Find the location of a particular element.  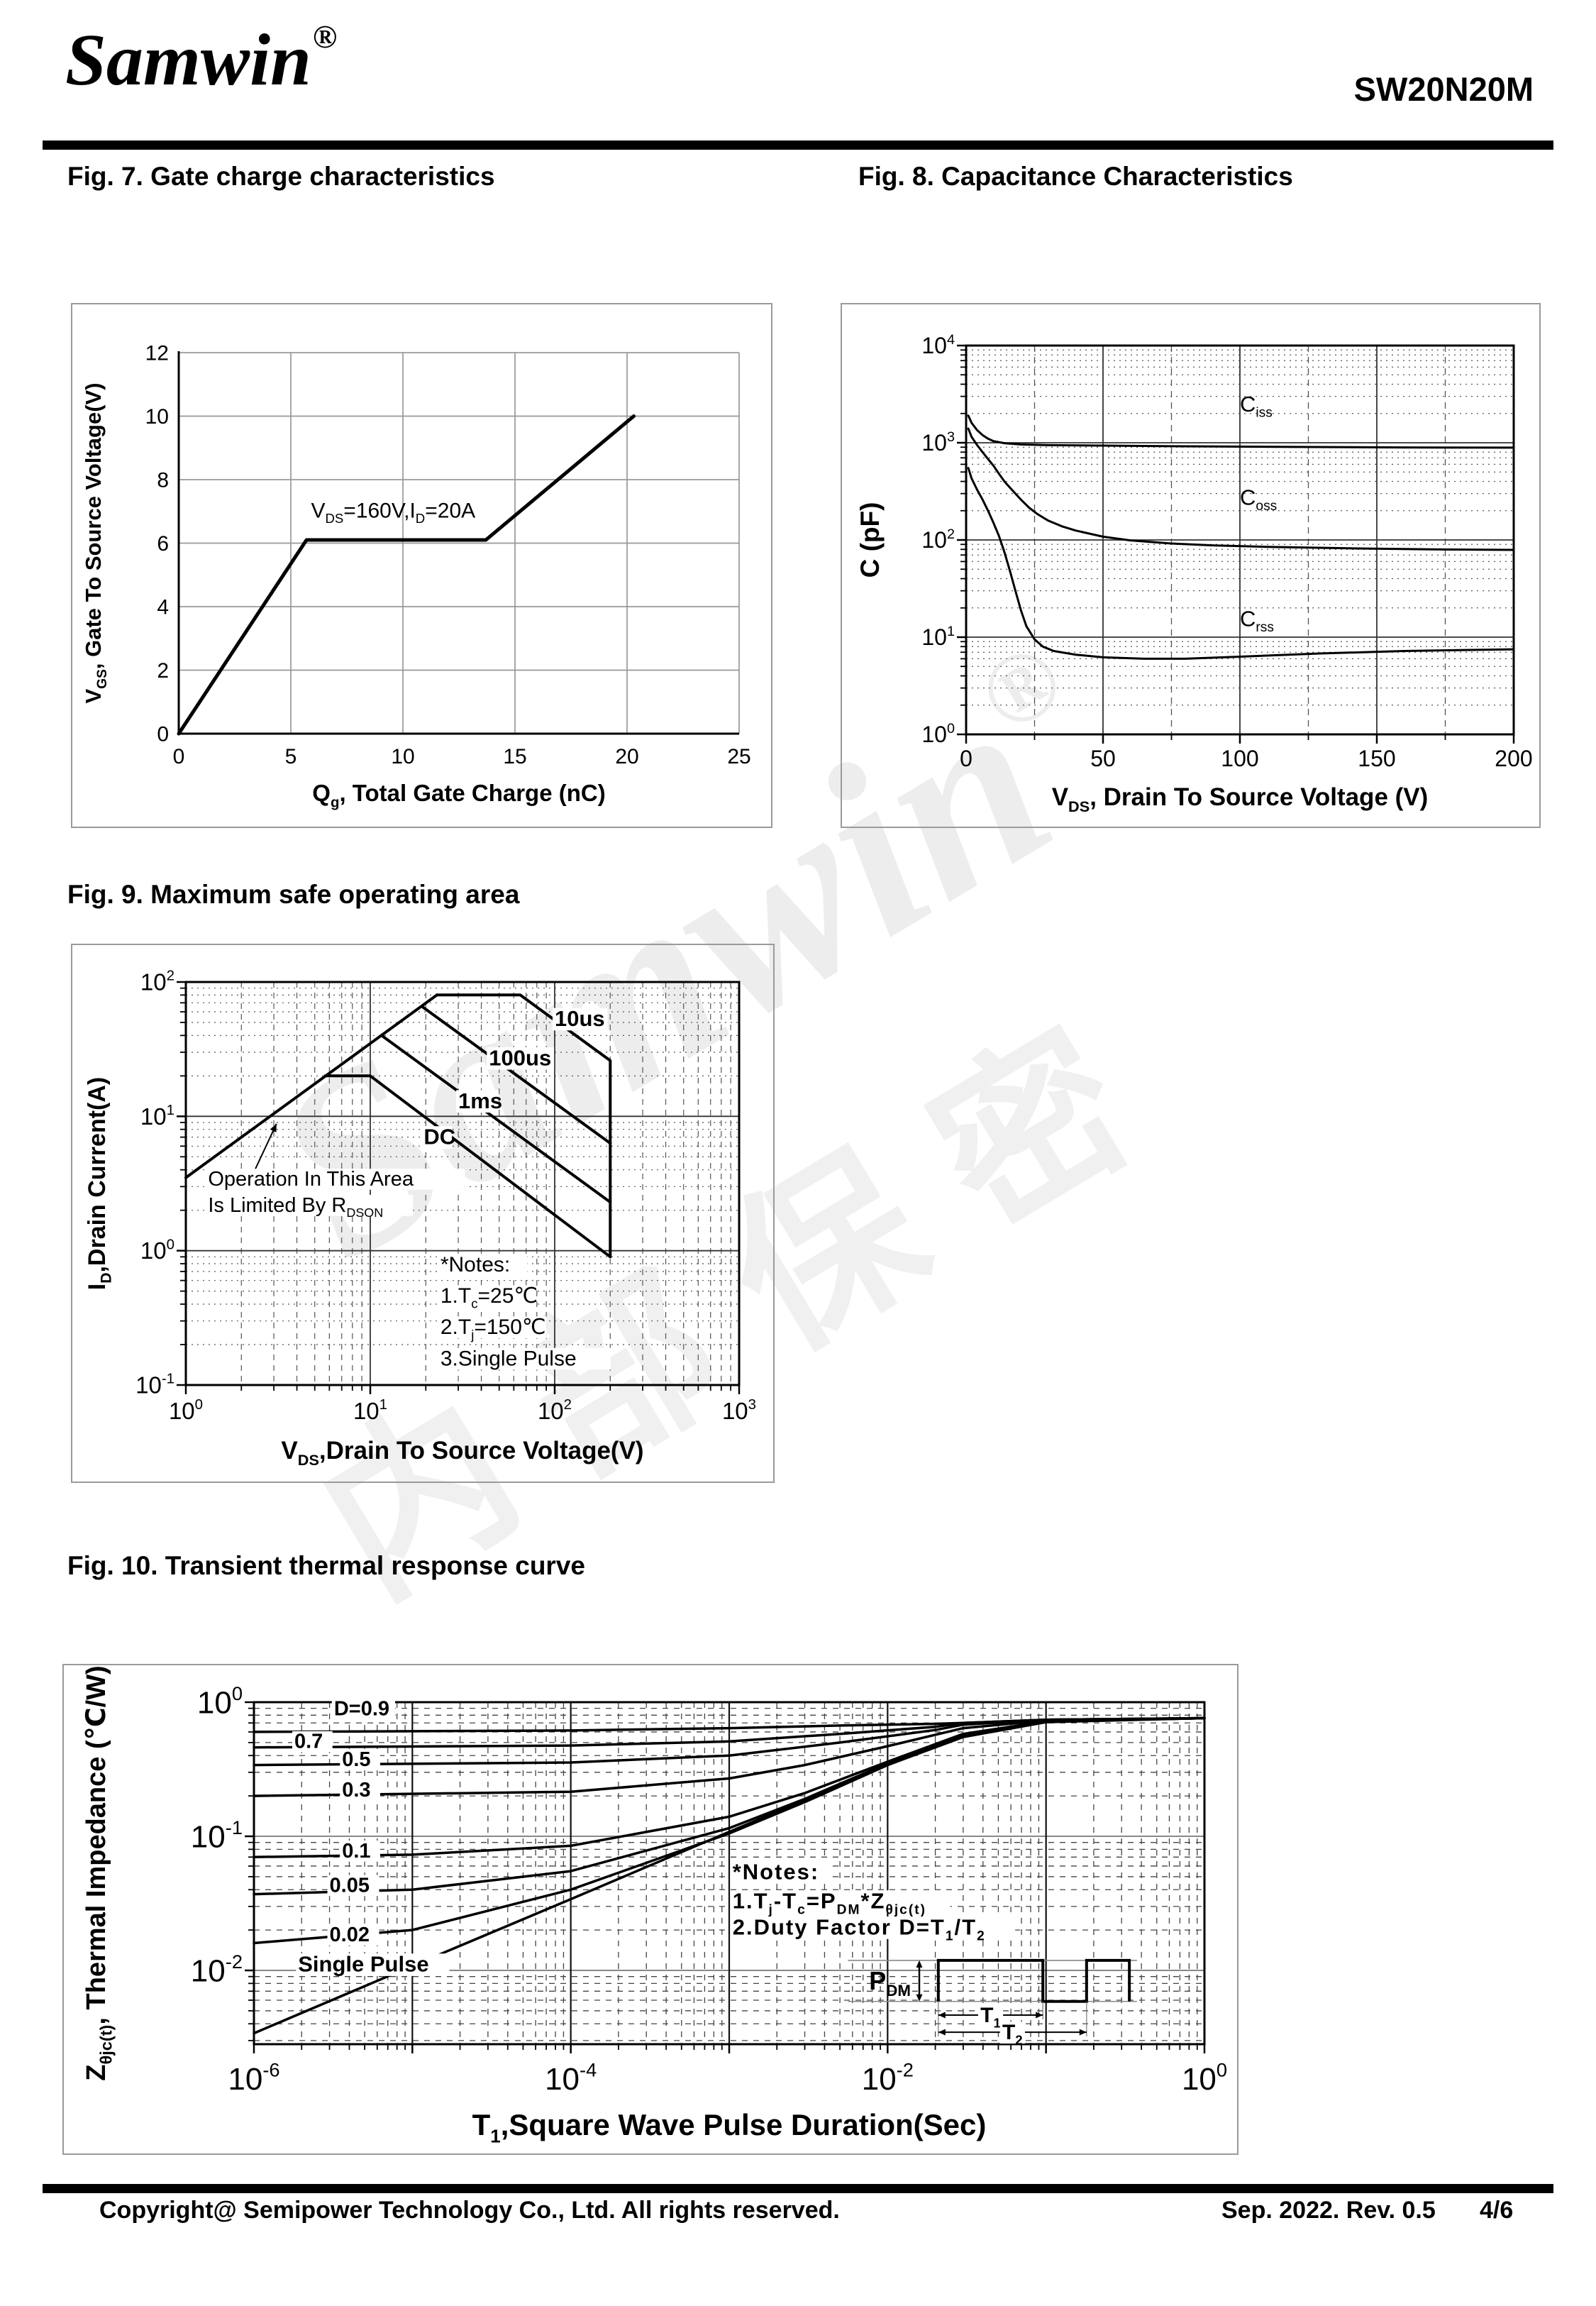

test-condition-label: VDS=160V,ID=20A is located at coordinates (393, 513).